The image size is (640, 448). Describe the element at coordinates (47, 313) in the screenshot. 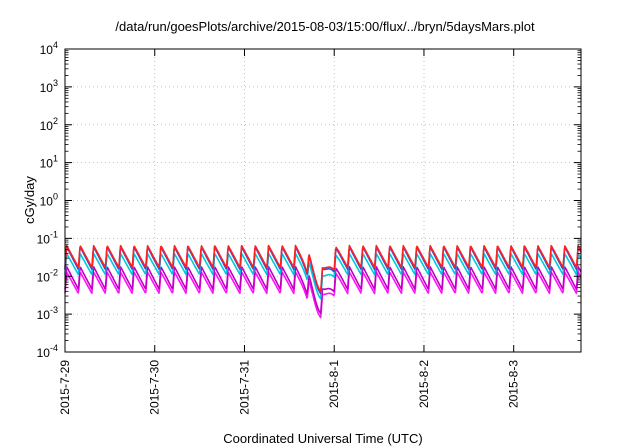

I see `y-tick-label: 10⁻³` at that location.